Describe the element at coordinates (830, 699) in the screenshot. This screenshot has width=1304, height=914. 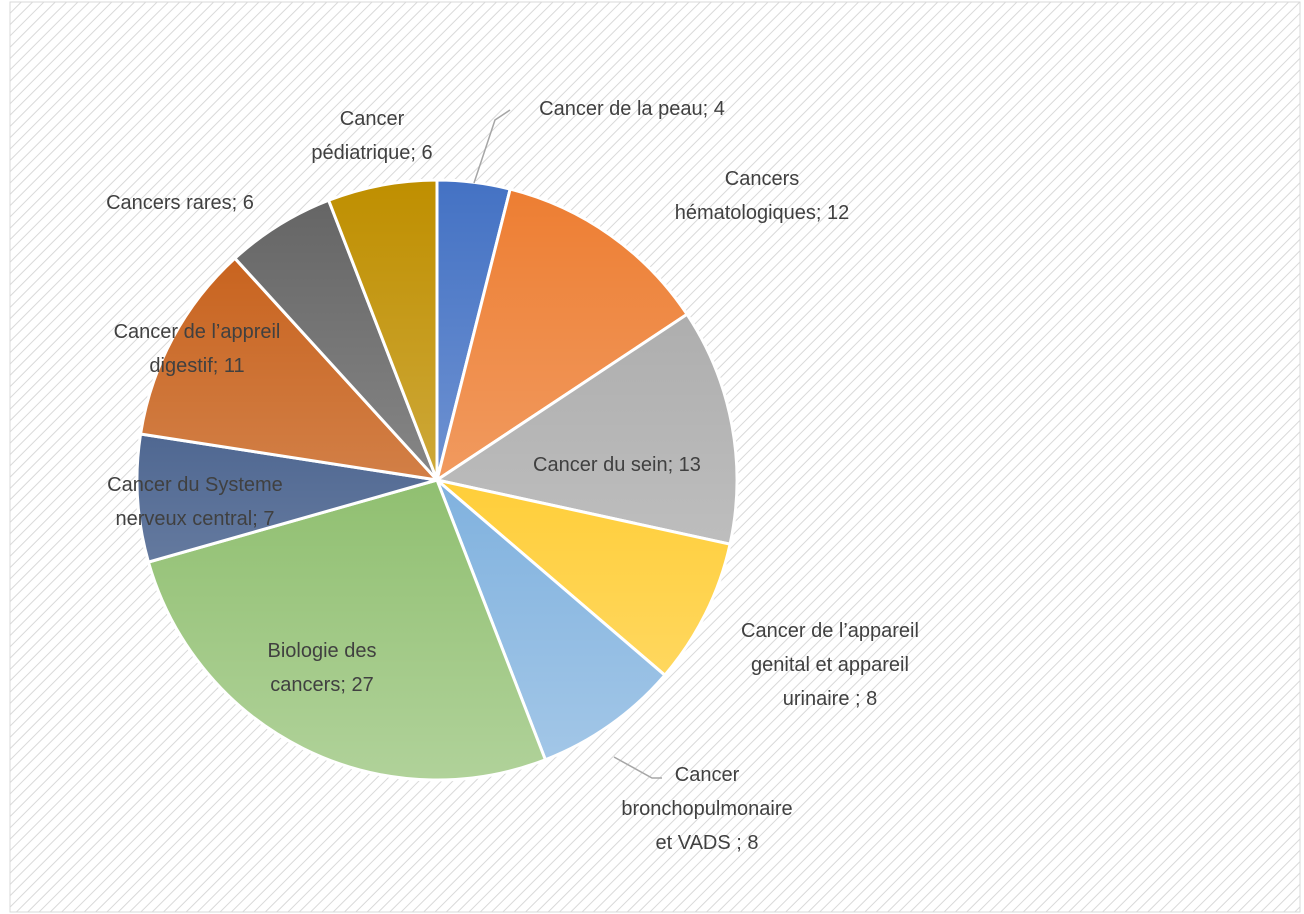
I see `data-label-line: urinaire ; 8` at that location.